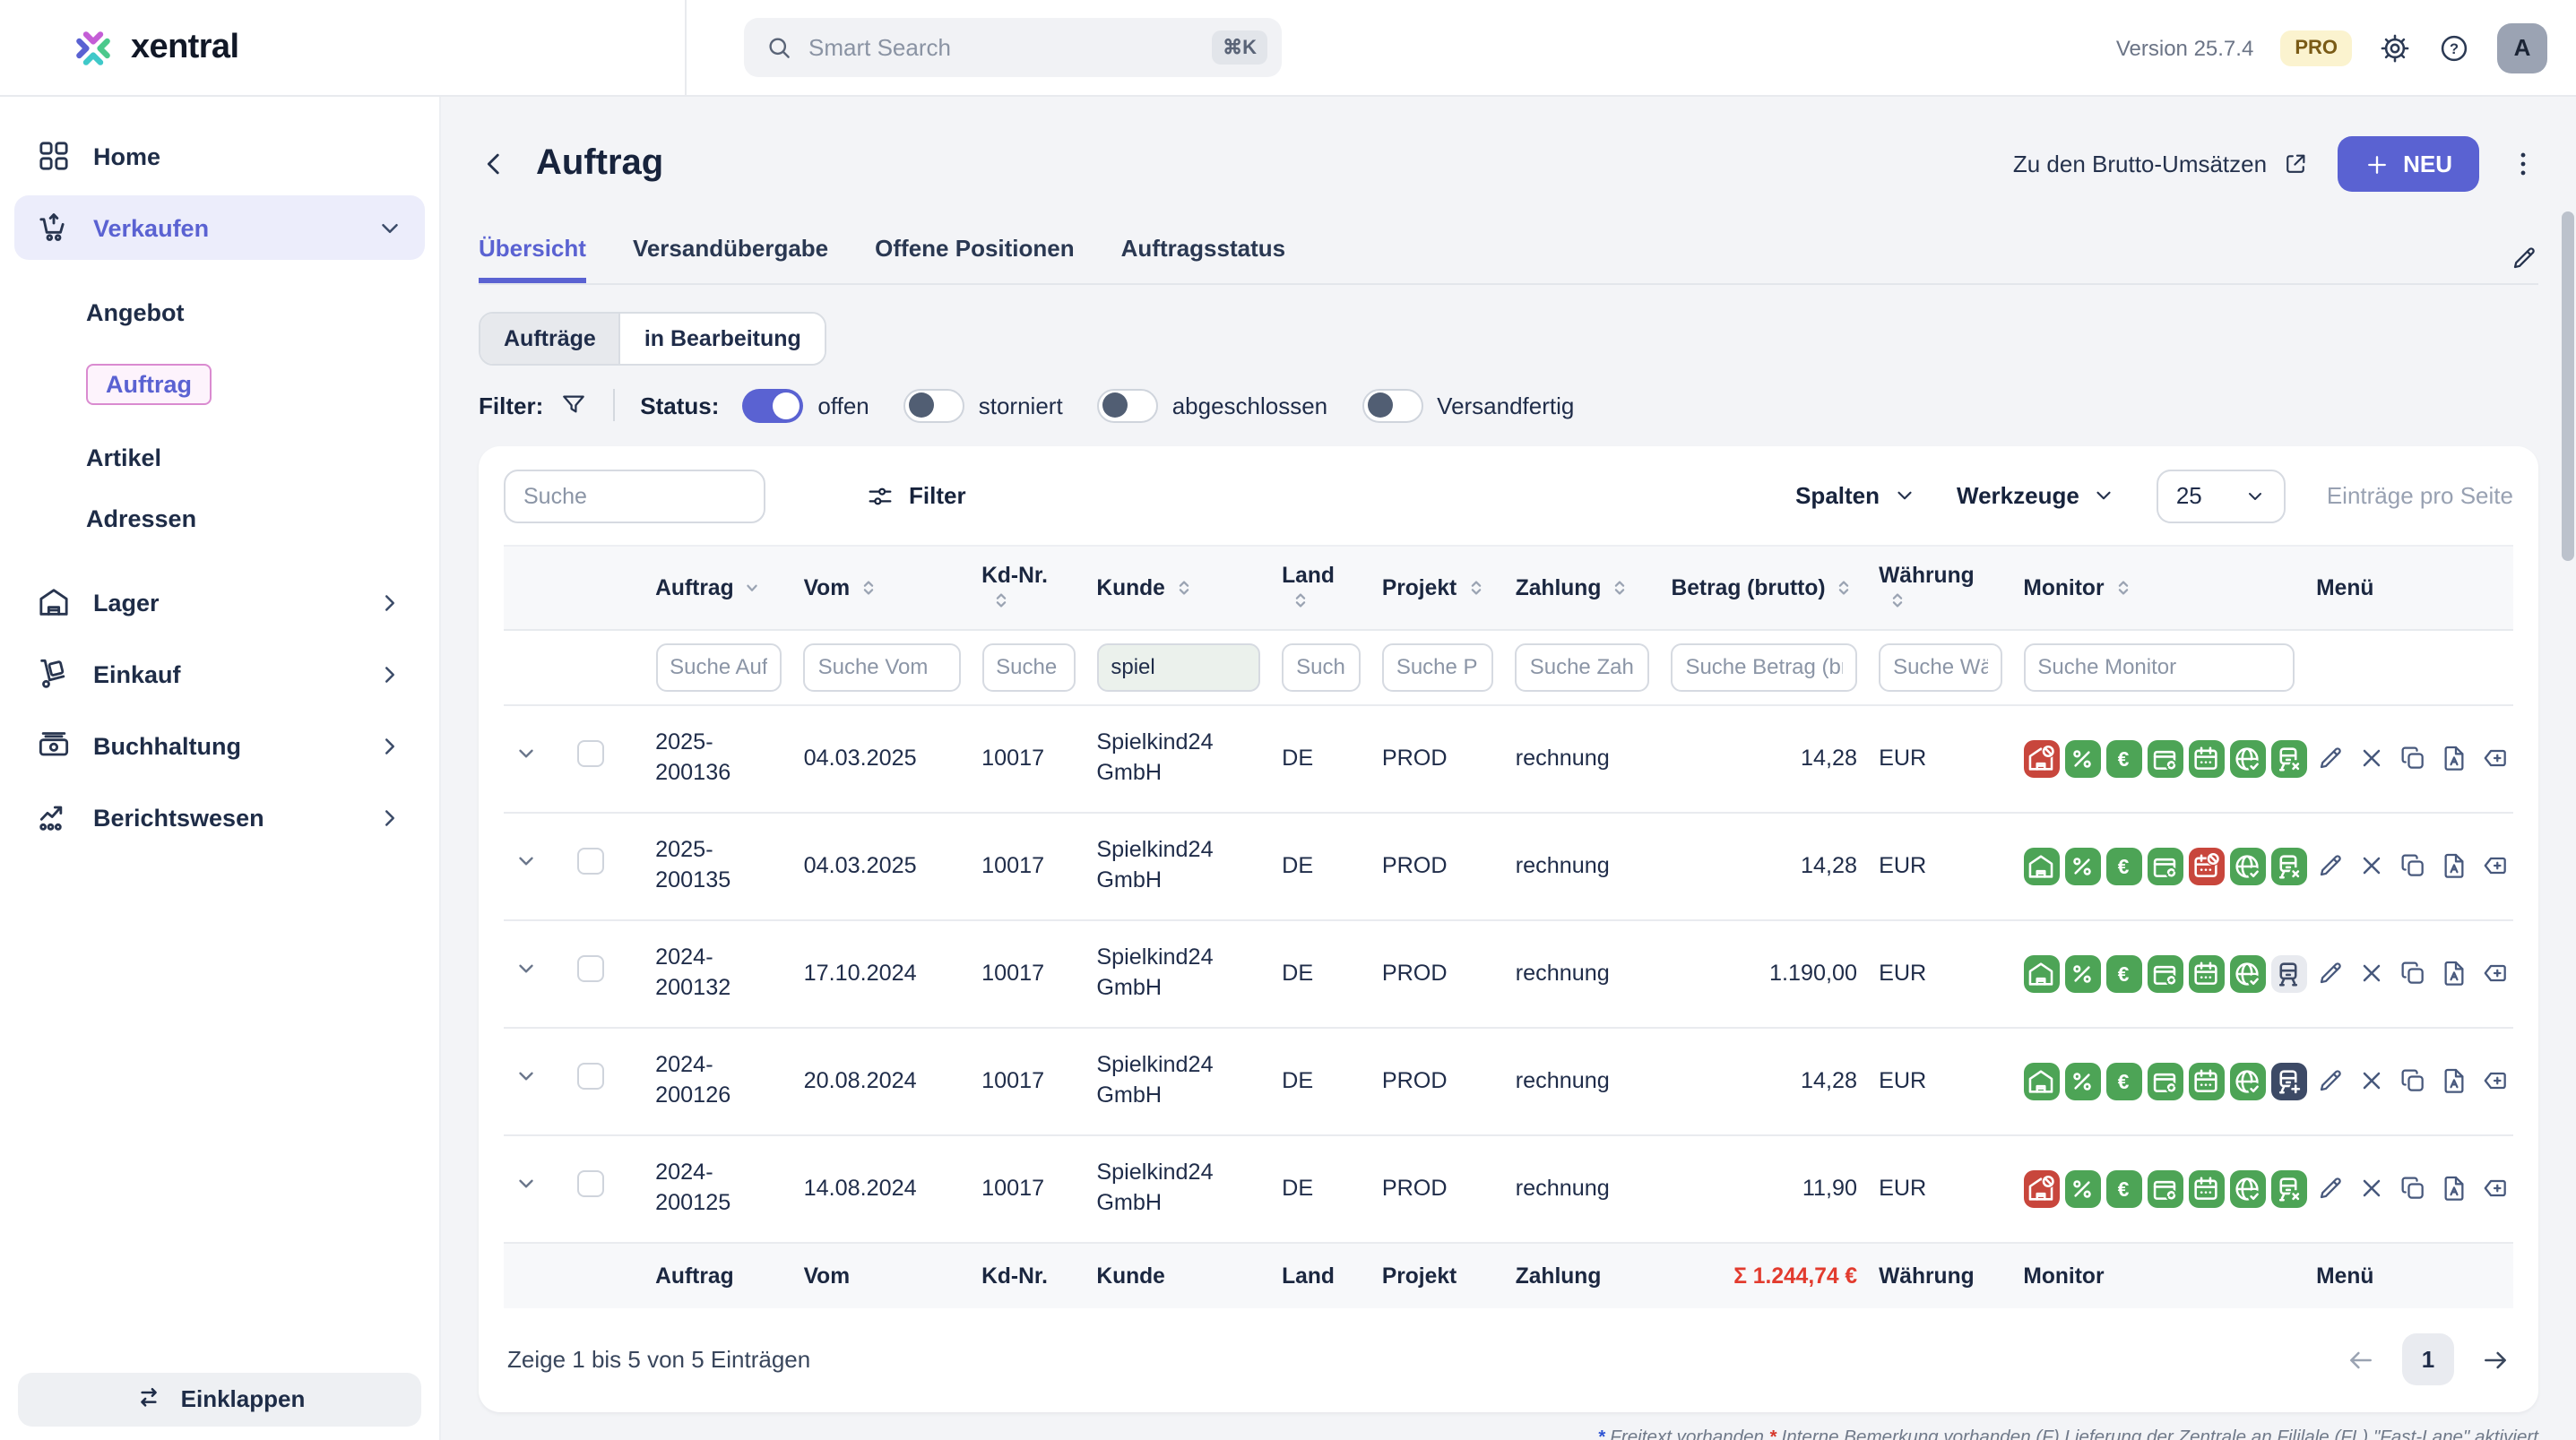 This screenshot has width=2576, height=1440. What do you see at coordinates (1203, 248) in the screenshot?
I see `tab-auftragsstatus: Auftragsstatus` at bounding box center [1203, 248].